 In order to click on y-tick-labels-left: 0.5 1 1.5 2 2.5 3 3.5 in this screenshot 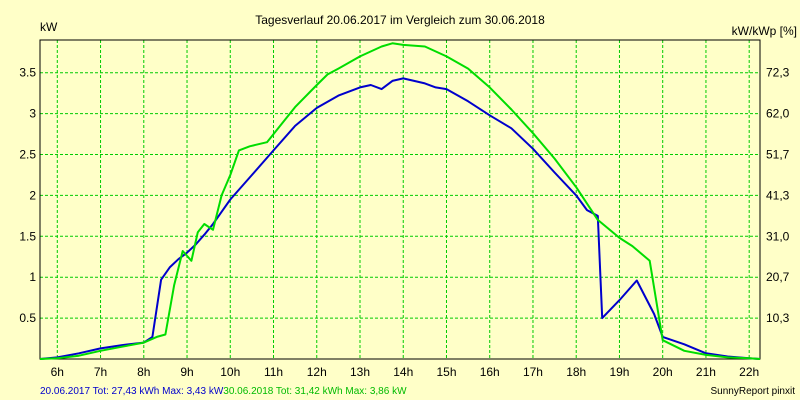, I will do `click(27, 195)`.